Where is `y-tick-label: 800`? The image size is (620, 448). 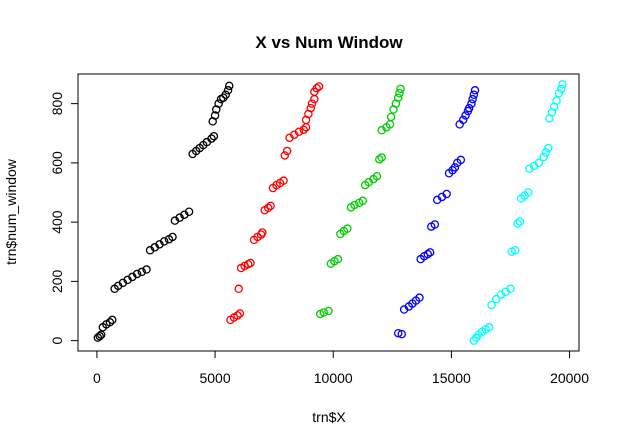 y-tick-label: 800 is located at coordinates (57, 104).